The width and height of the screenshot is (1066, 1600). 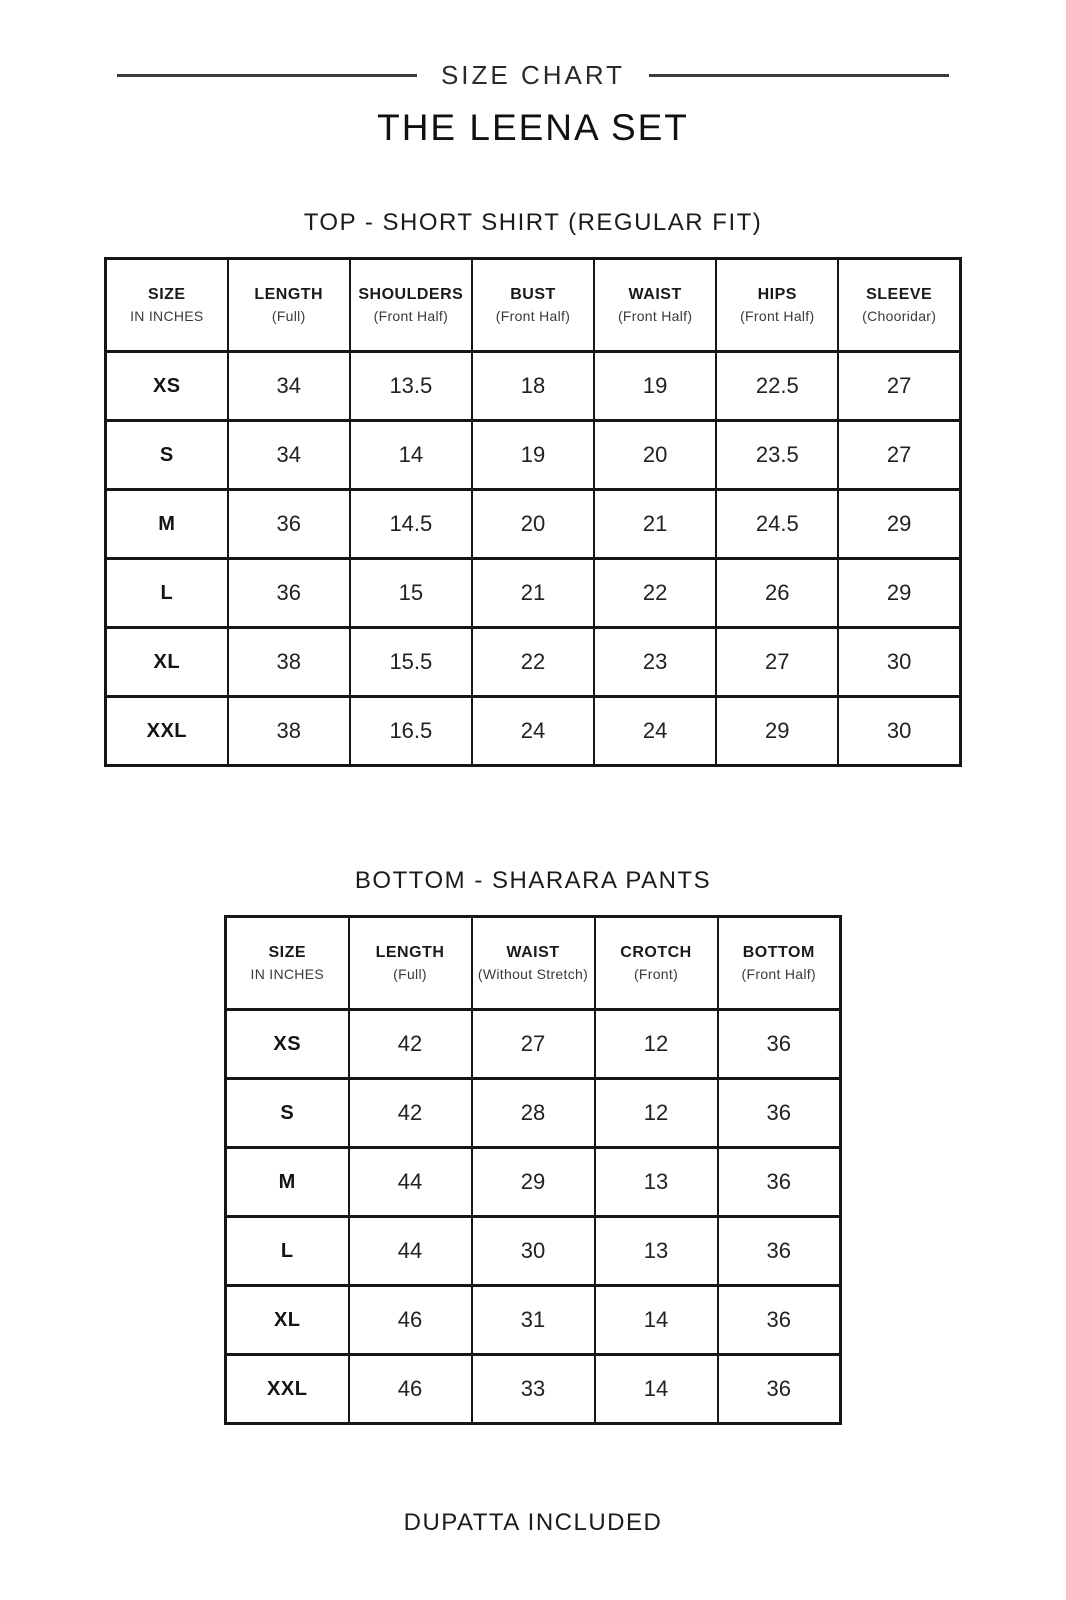 What do you see at coordinates (266, 75) in the screenshot?
I see `title-rule-left` at bounding box center [266, 75].